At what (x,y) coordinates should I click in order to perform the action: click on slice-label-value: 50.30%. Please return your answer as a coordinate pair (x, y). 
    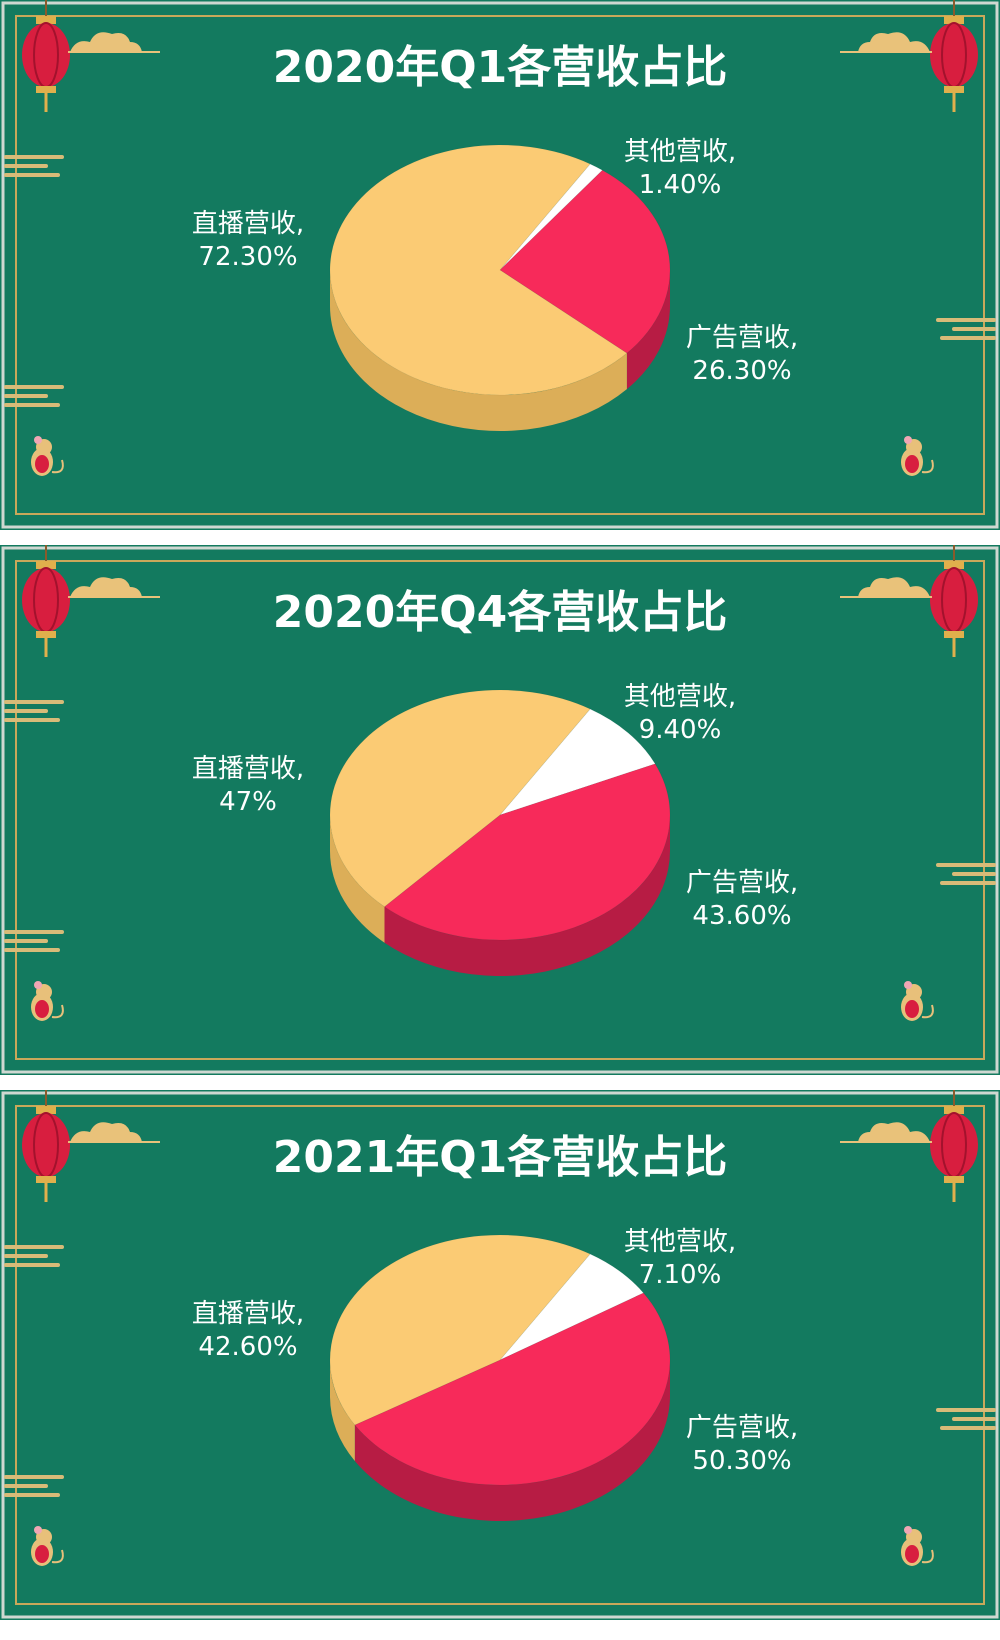
    Looking at the image, I should click on (741, 1461).